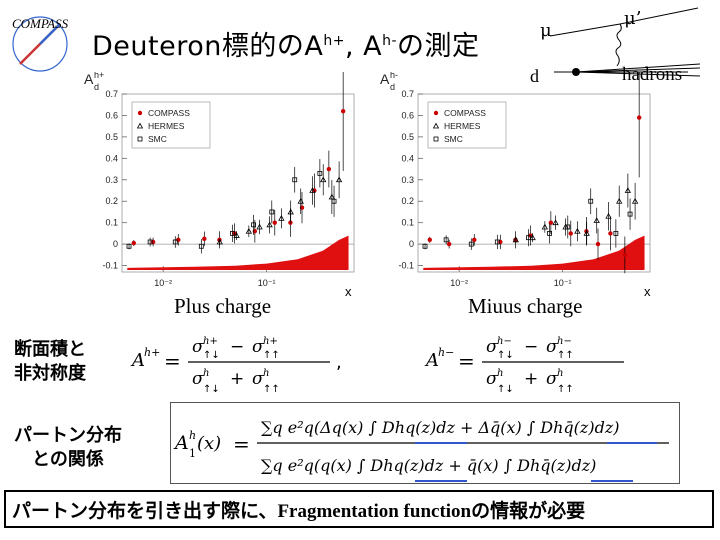 This screenshot has height=540, width=720. Describe the element at coordinates (652, 74) in the screenshot. I see `hadrons-label: hadrons` at that location.